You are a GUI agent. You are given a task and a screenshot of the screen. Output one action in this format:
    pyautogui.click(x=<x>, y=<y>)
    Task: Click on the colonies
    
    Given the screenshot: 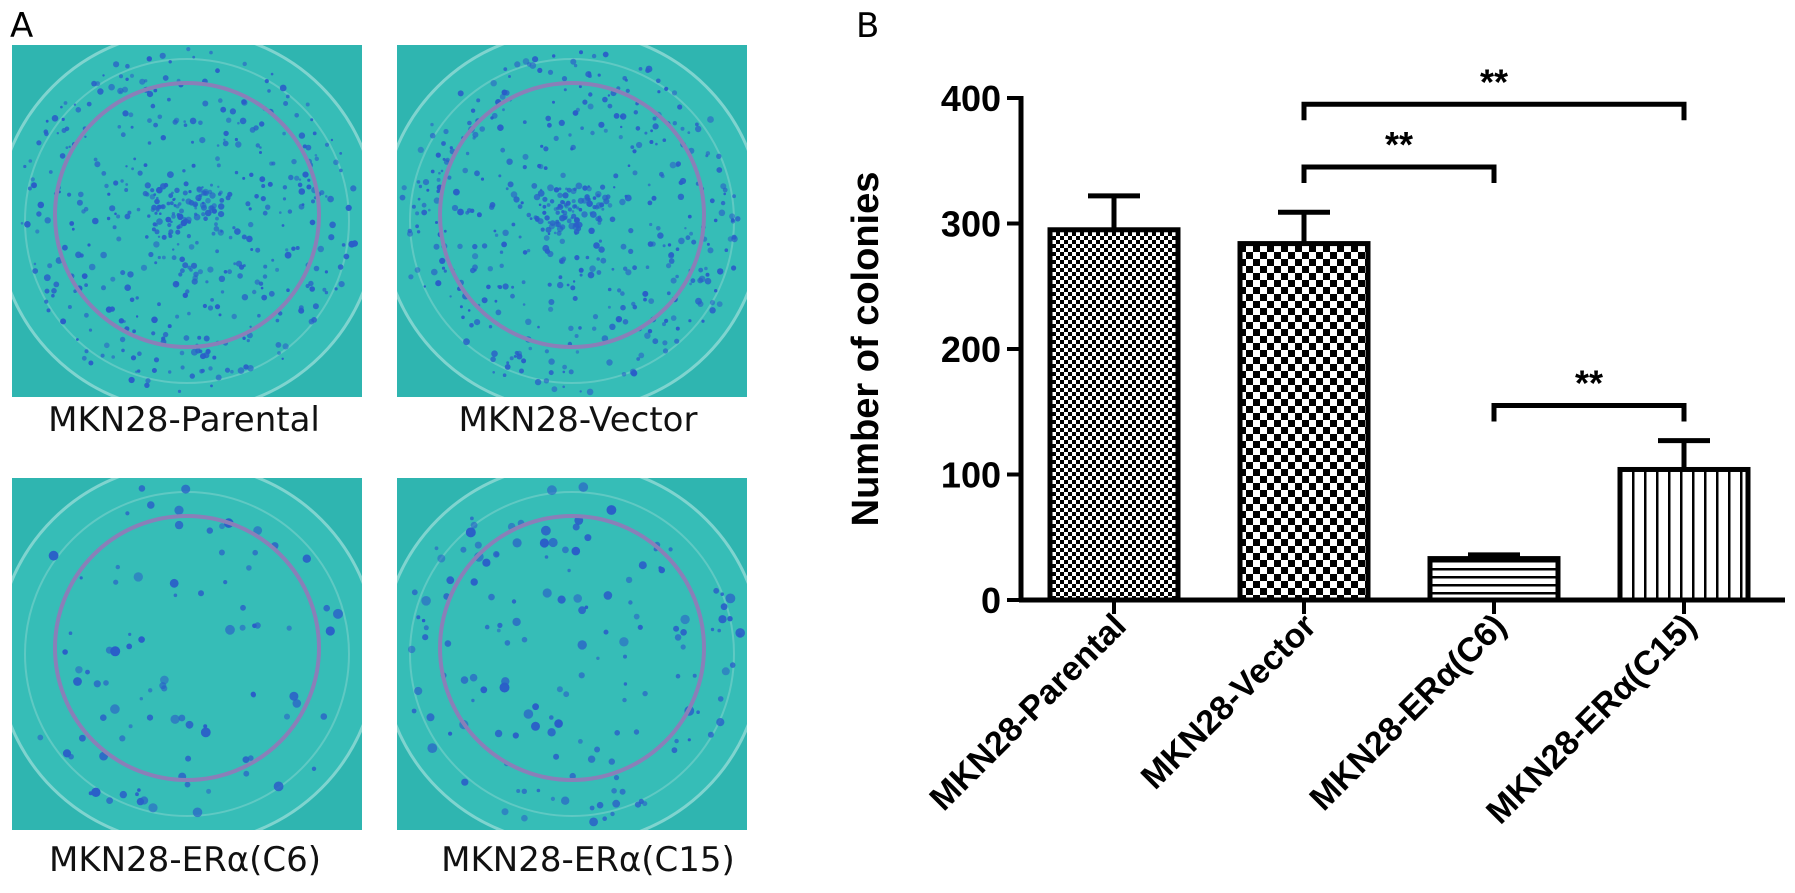 What is the action you would take?
    pyautogui.click(x=189, y=220)
    